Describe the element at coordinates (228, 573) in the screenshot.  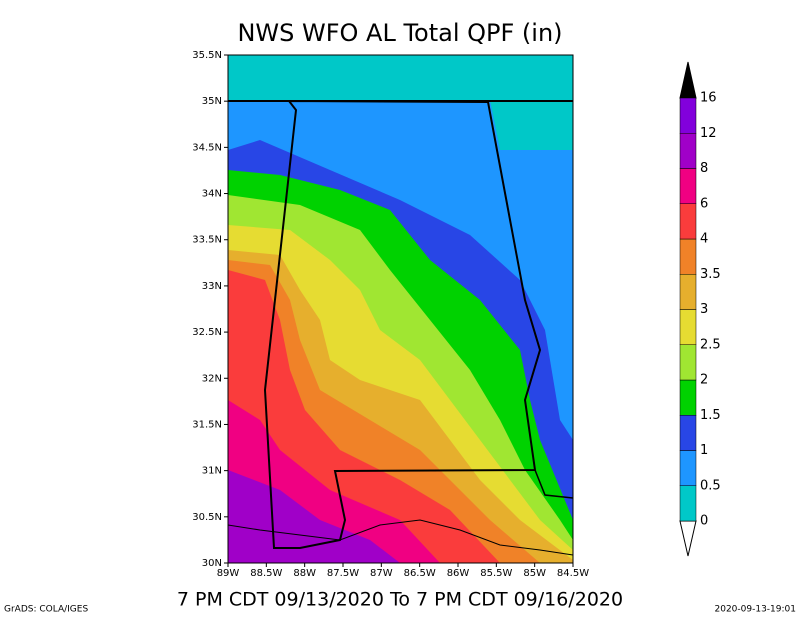
I see `lon-label: 89W` at that location.